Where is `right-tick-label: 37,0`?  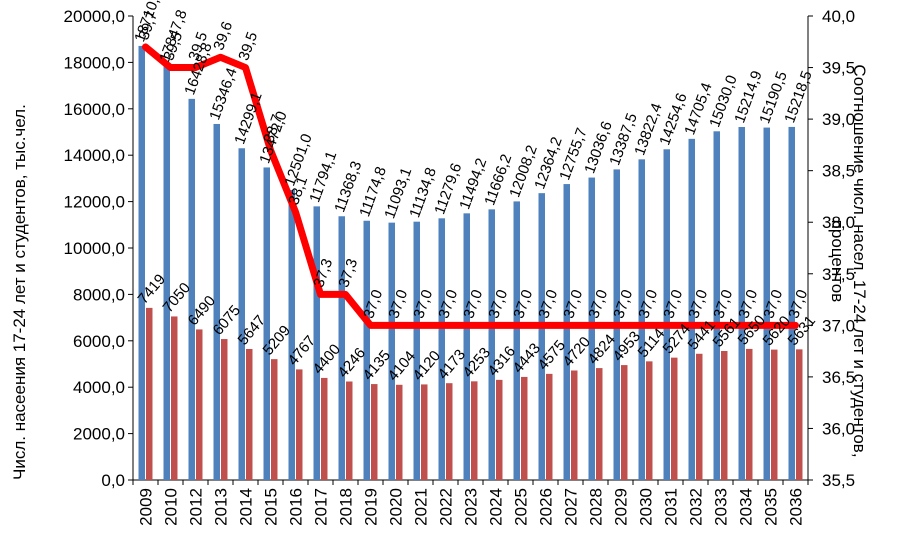 right-tick-label: 37,0 is located at coordinates (838, 325).